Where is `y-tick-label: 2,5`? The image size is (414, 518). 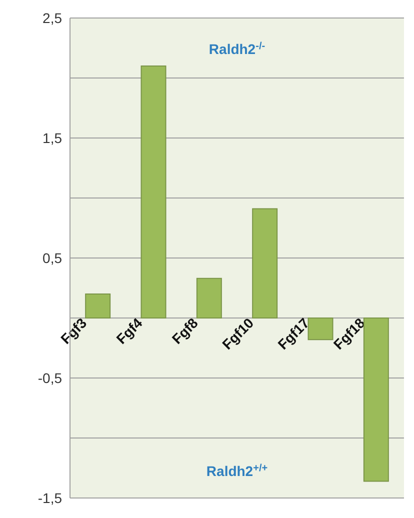
y-tick-label: 2,5 is located at coordinates (52, 18).